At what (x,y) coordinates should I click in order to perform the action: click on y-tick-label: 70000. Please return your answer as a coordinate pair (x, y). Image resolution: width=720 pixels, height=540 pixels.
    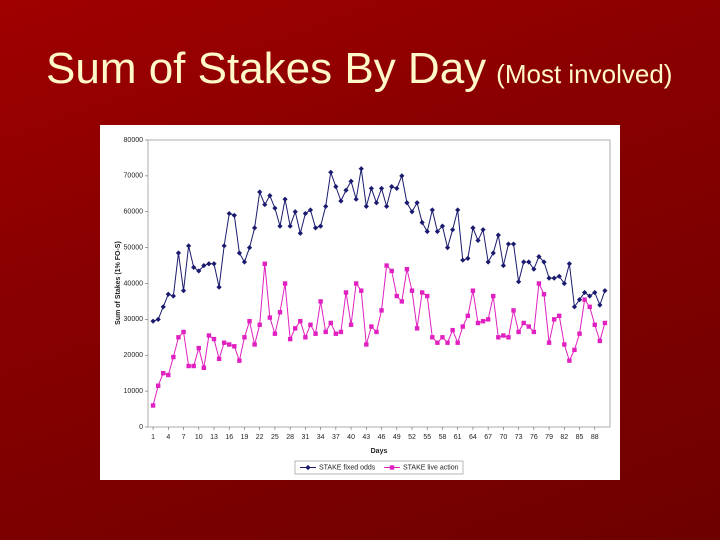
    Looking at the image, I should click on (134, 176).